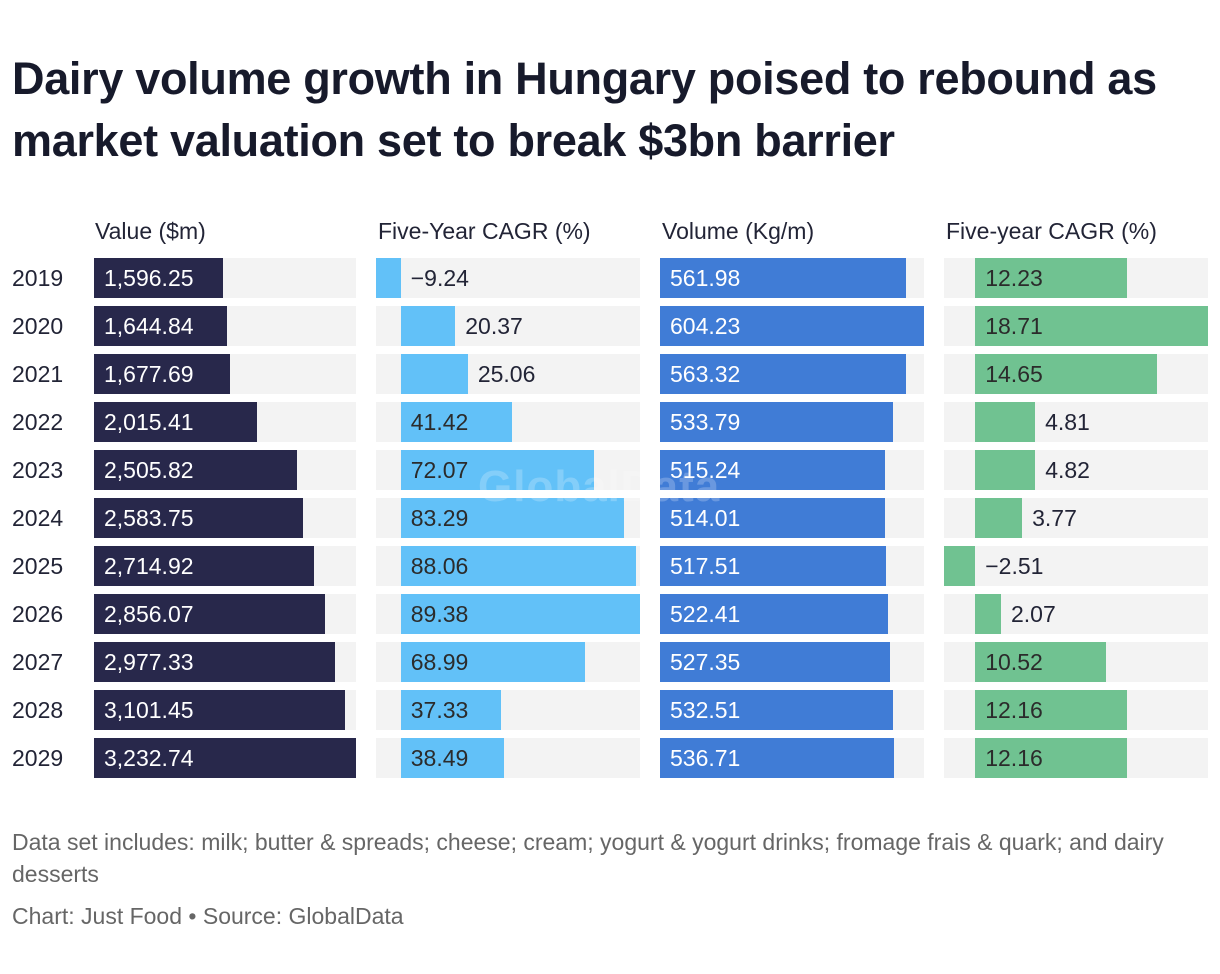  I want to click on data-label-value-cagr: 37.33, so click(439, 710).